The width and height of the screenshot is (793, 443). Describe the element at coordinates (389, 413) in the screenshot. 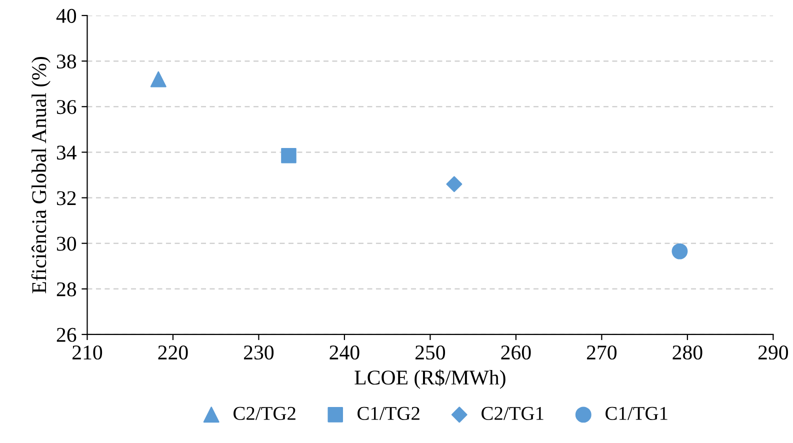

I see `legend-label: C1/TG2` at that location.